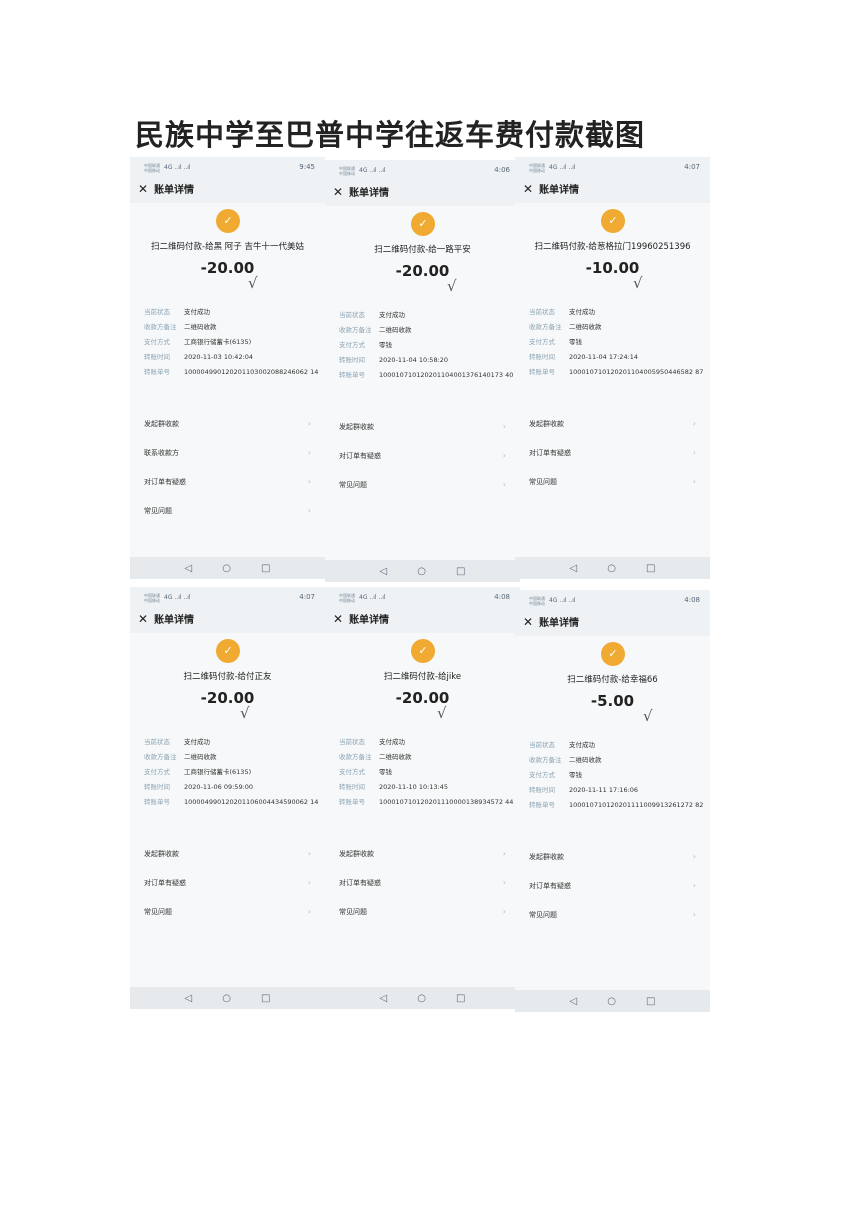 This screenshot has width=860, height=1215. I want to click on status-bar: 中国联通 中国移动 4G ..ıl ..ıl 4:06 ✕ 账单详情, so click(422, 183).